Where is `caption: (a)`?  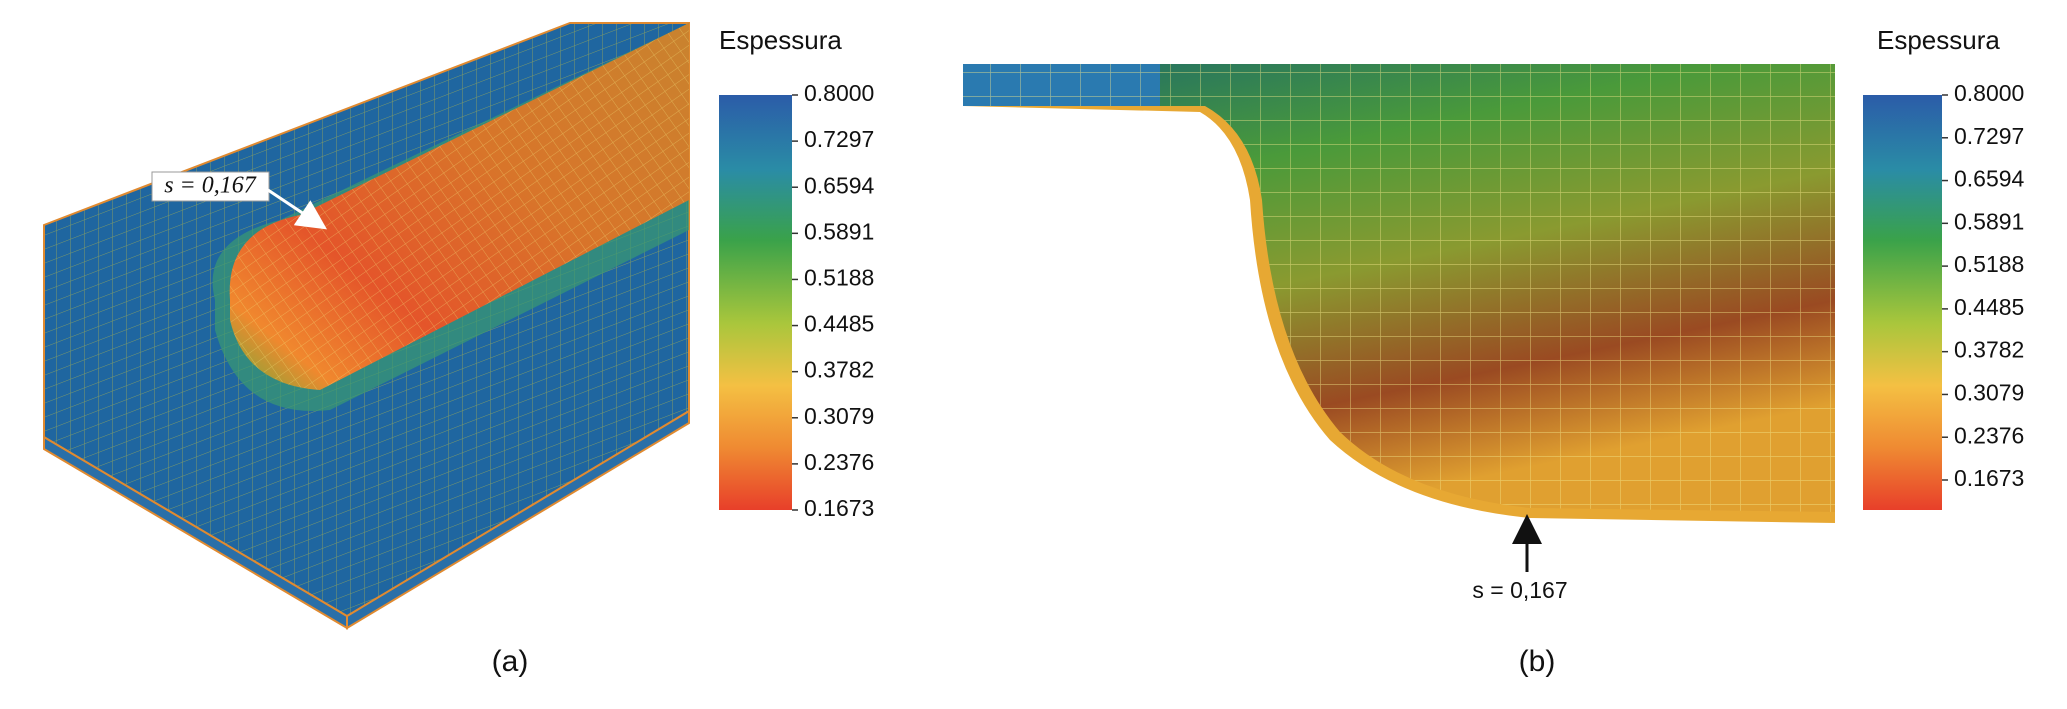
caption: (a) is located at coordinates (510, 661).